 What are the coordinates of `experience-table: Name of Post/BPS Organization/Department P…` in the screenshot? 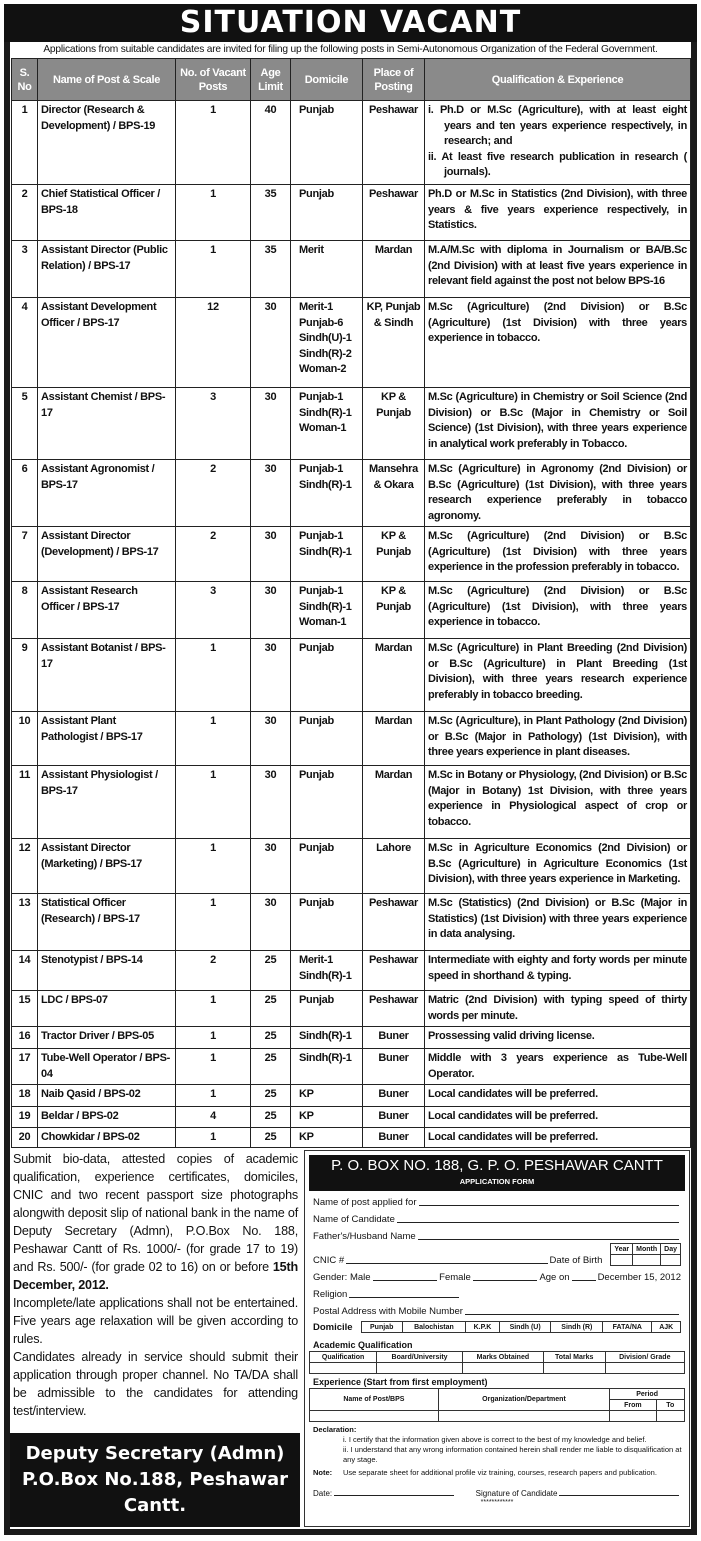 It's located at (497, 1405).